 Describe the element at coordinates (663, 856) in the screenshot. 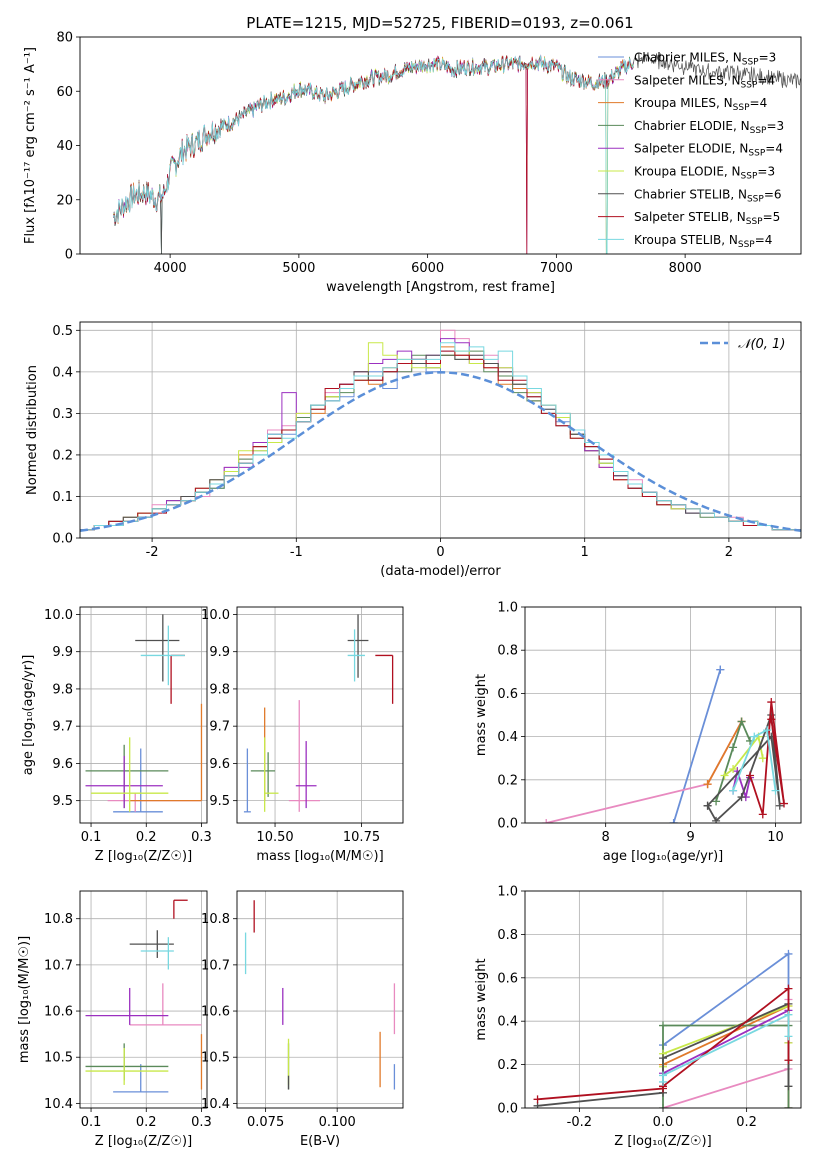

I see `x-axis-label: age [log₁₀(age/yr)]` at that location.